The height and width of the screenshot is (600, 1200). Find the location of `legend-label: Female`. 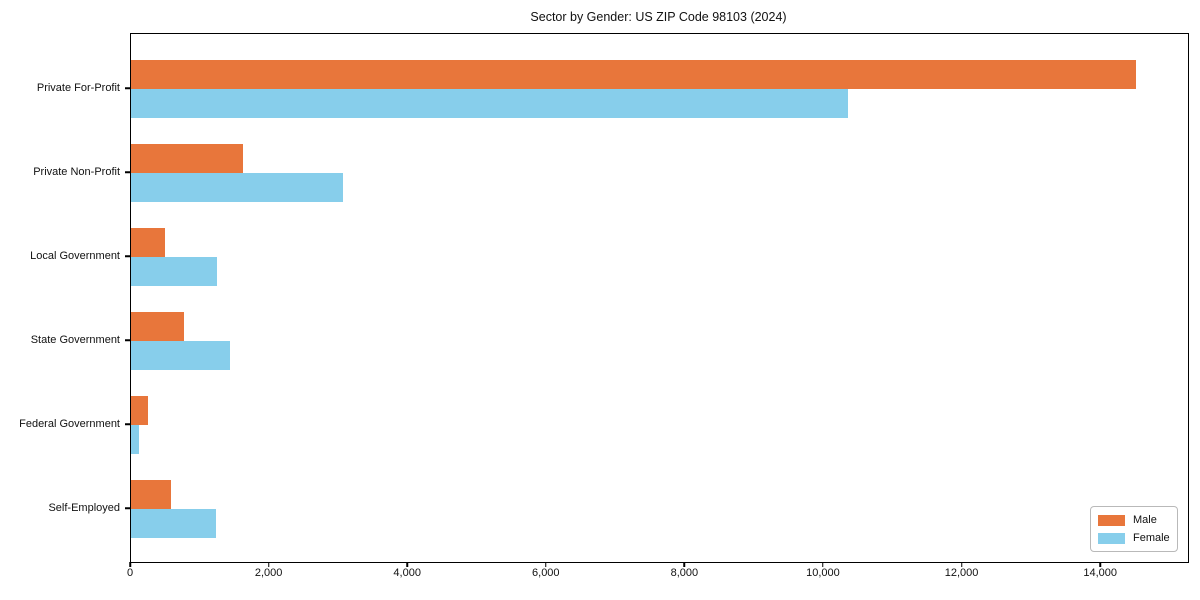

legend-label: Female is located at coordinates (1151, 537).